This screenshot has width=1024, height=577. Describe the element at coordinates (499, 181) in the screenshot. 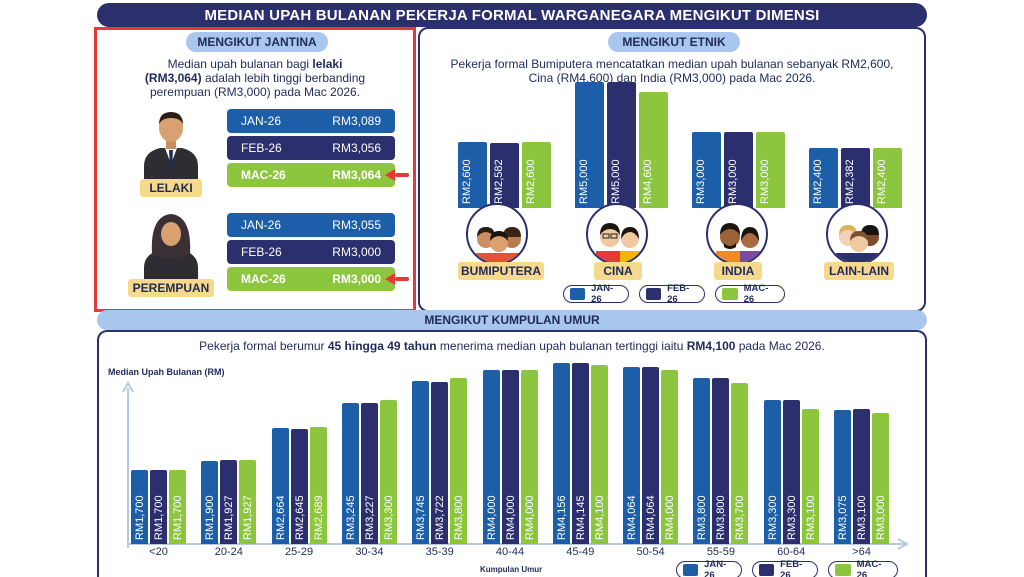

I see `bar-value-label: RM2,582` at that location.